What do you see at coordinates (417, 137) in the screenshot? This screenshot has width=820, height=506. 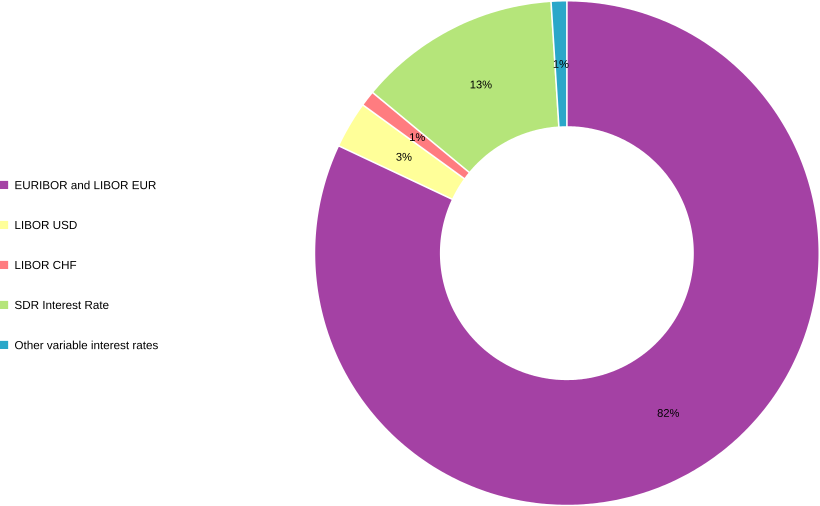 I see `data-label: 1%` at bounding box center [417, 137].